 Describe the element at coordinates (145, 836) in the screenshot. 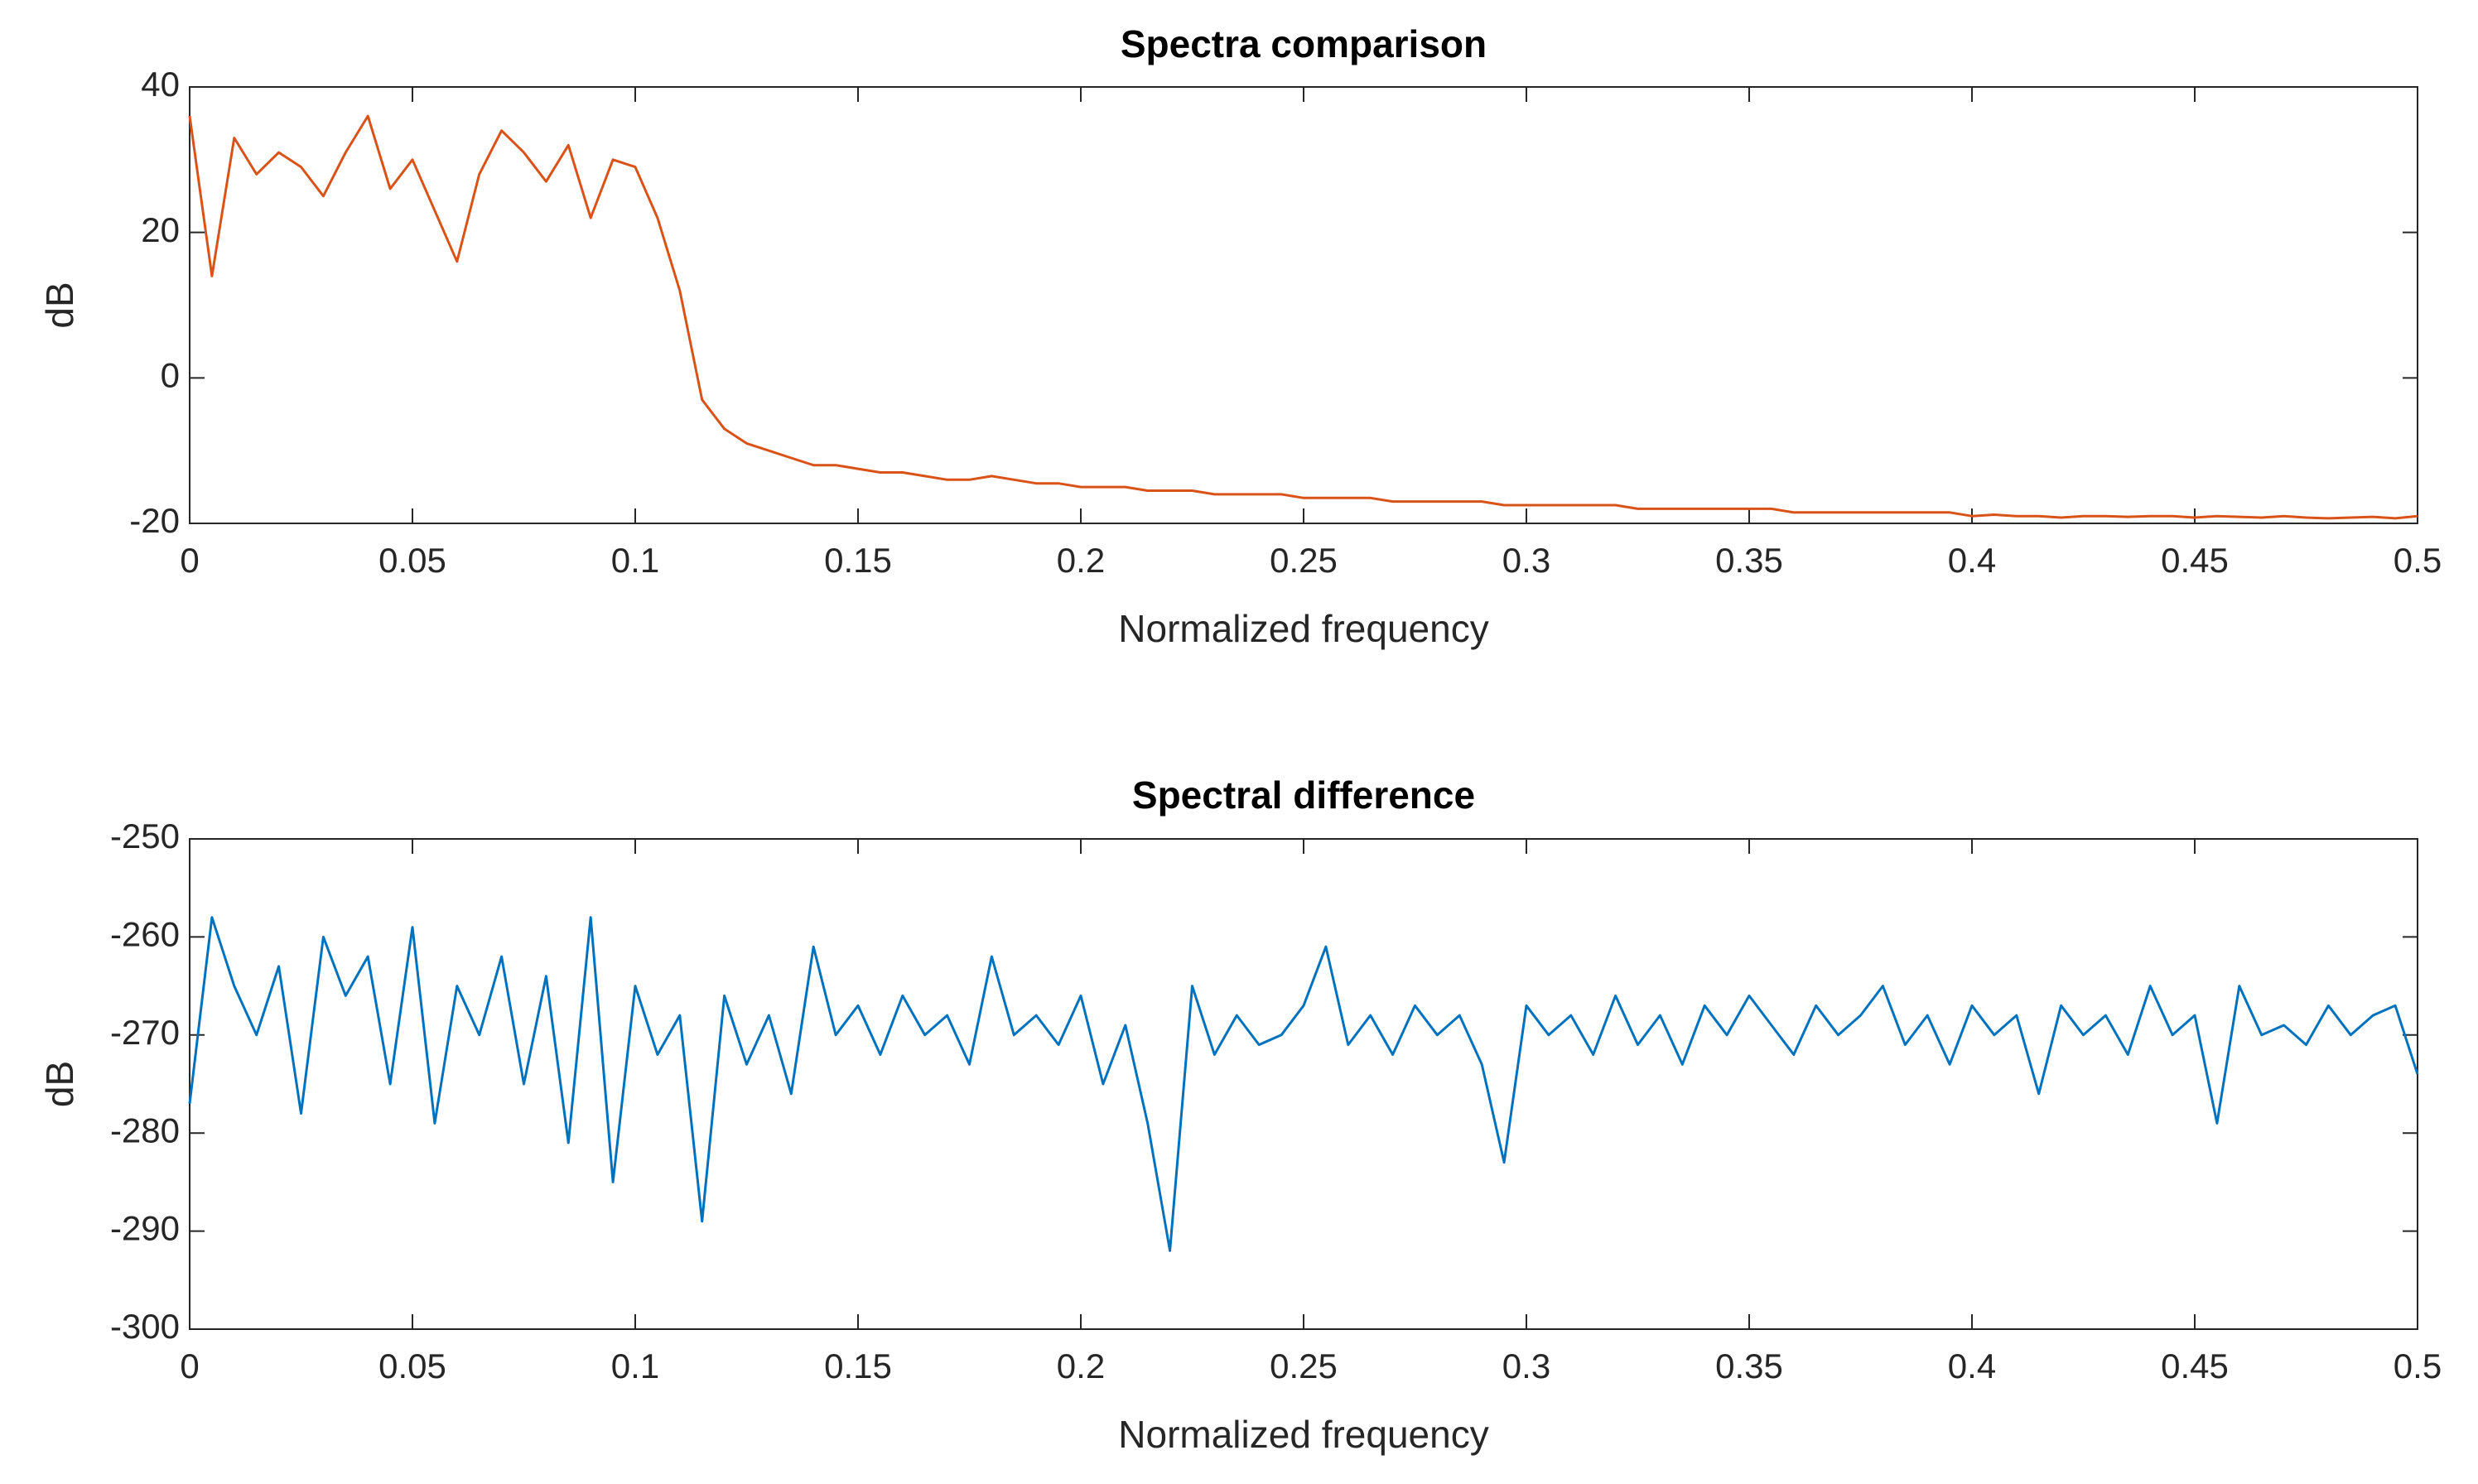

I see `y-tick-label: -250` at that location.